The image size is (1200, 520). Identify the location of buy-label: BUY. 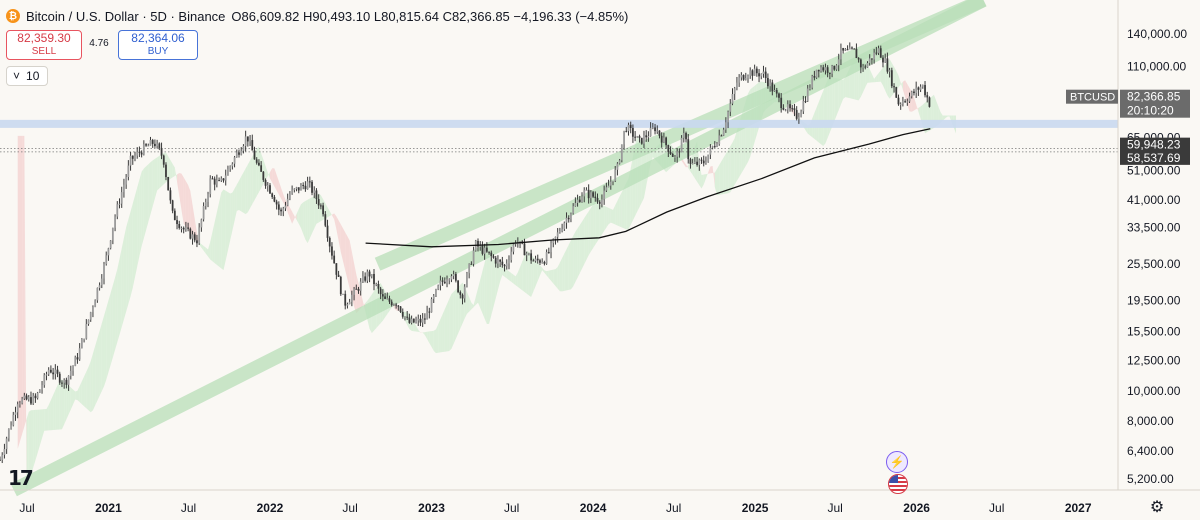
(158, 51).